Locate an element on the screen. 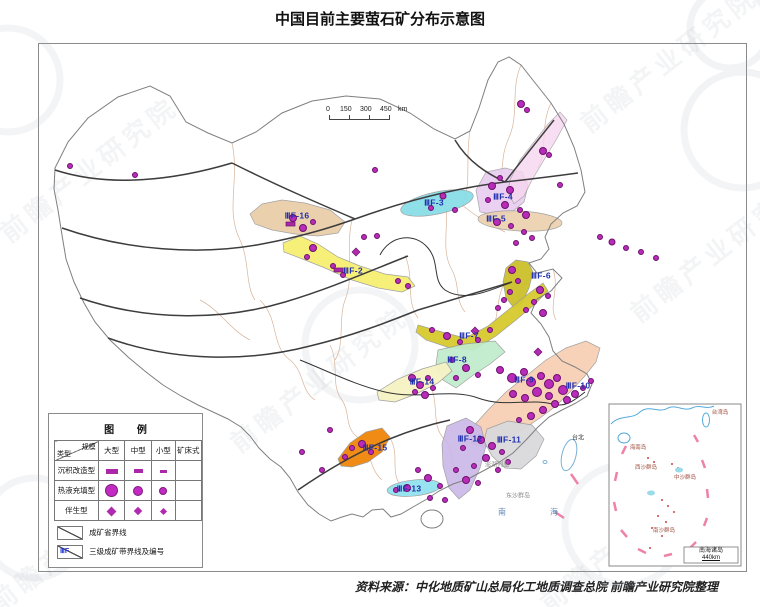  bar-symbol-small is located at coordinates (163, 471).